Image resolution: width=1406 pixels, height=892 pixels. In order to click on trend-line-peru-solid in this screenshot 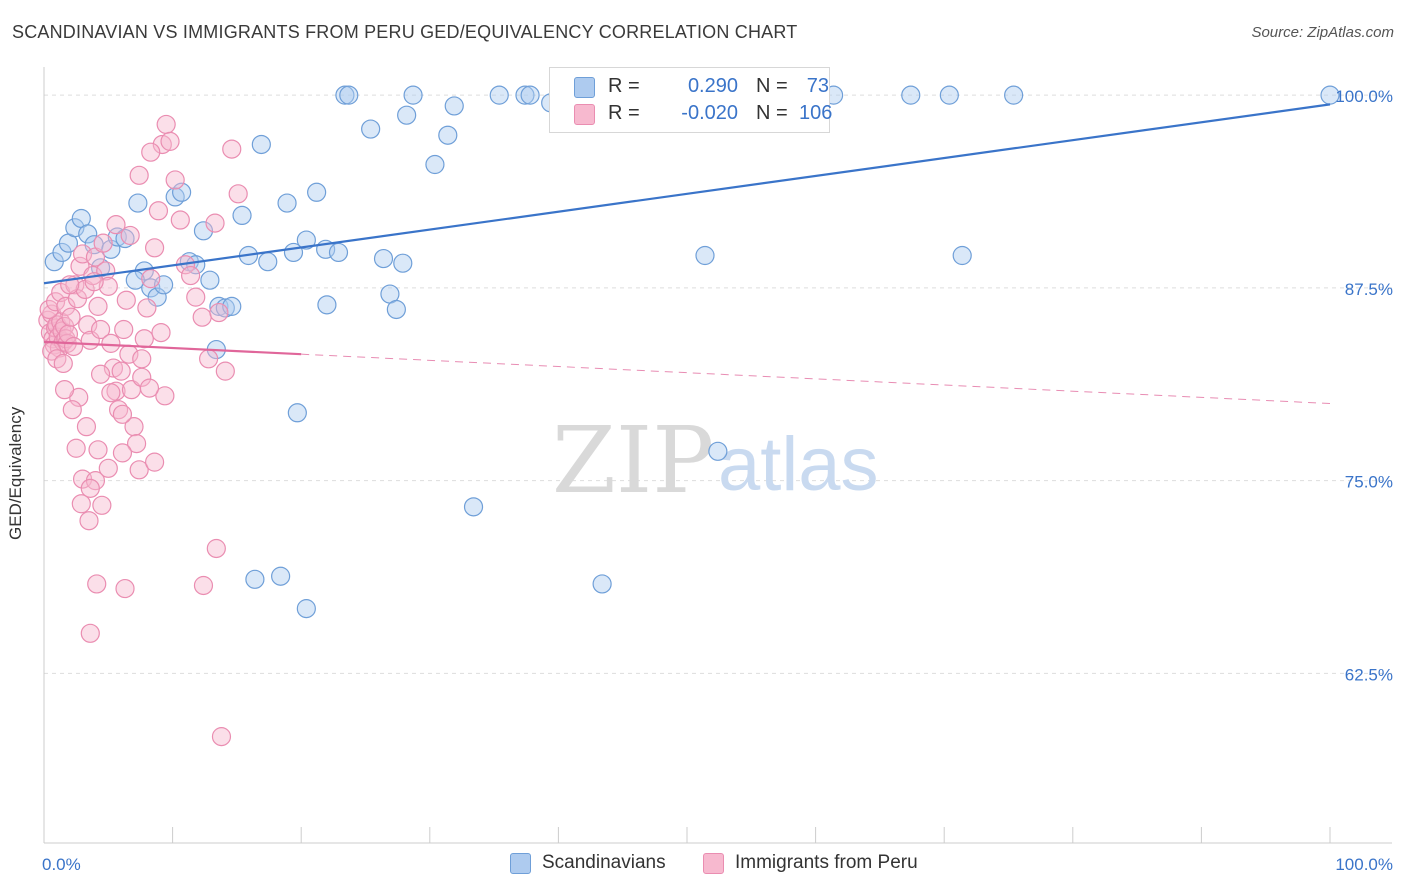, I will do `click(172, 348)`.